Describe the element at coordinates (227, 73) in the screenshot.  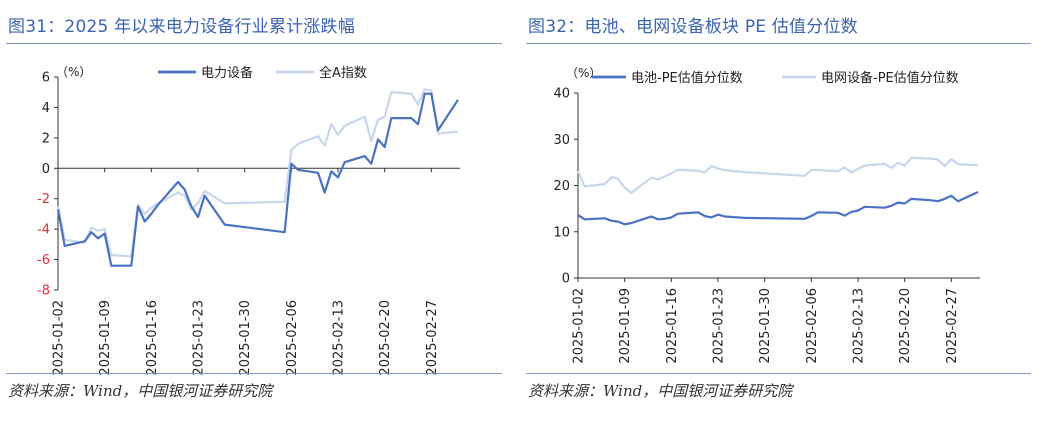
I see `legend-label-1: 电力设备` at that location.